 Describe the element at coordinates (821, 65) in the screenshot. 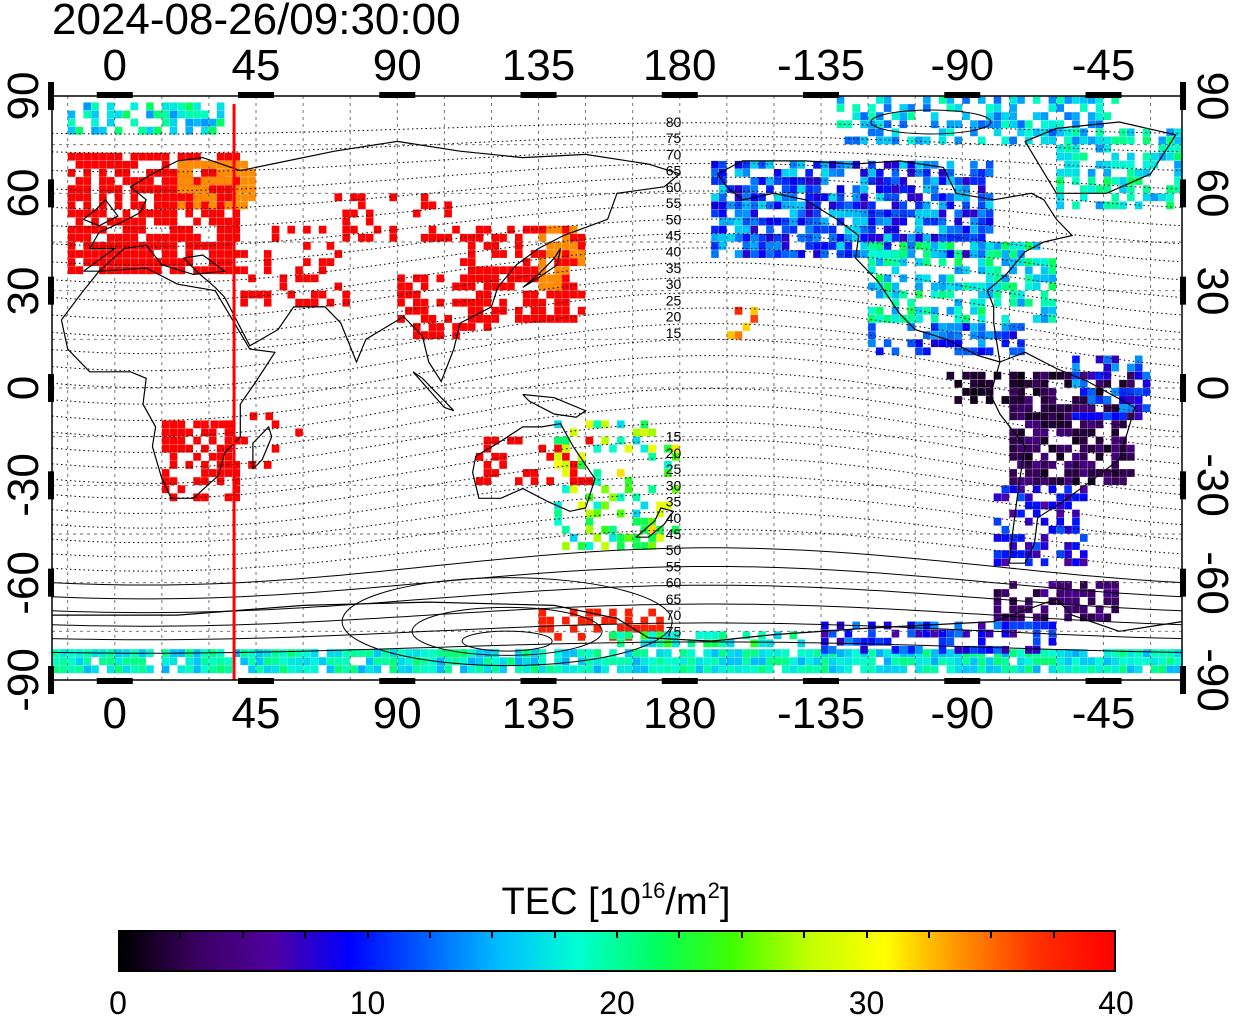

I see `x-tick-top: -135` at that location.